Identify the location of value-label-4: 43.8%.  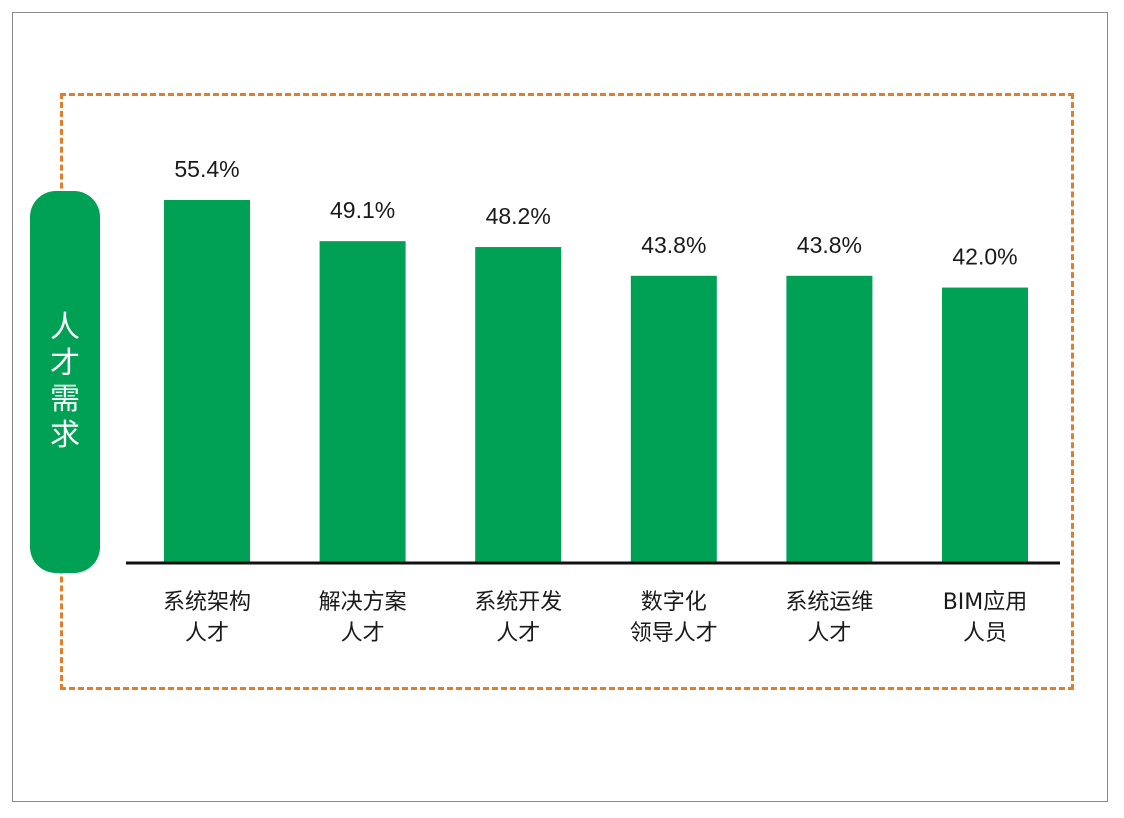
(673, 245).